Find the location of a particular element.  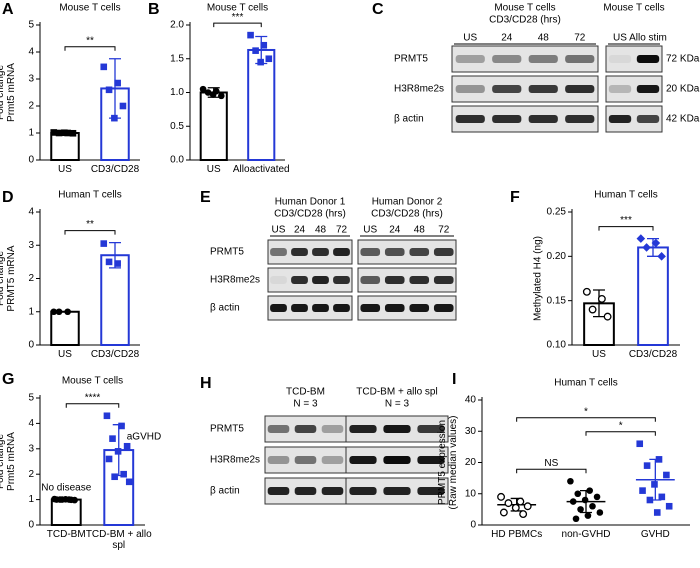

lane-label: 48 is located at coordinates (420, 230).